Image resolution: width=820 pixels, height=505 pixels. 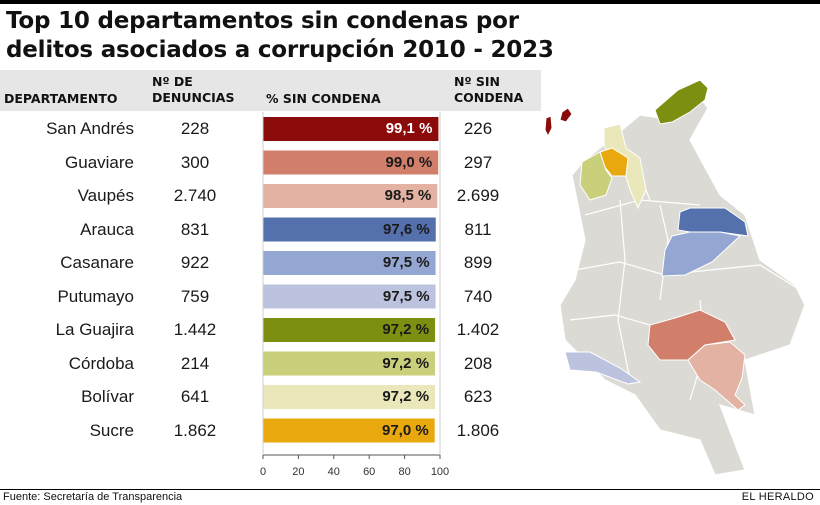 I want to click on header-sin-condena: Nº SIN CONDENA, so click(x=489, y=89).